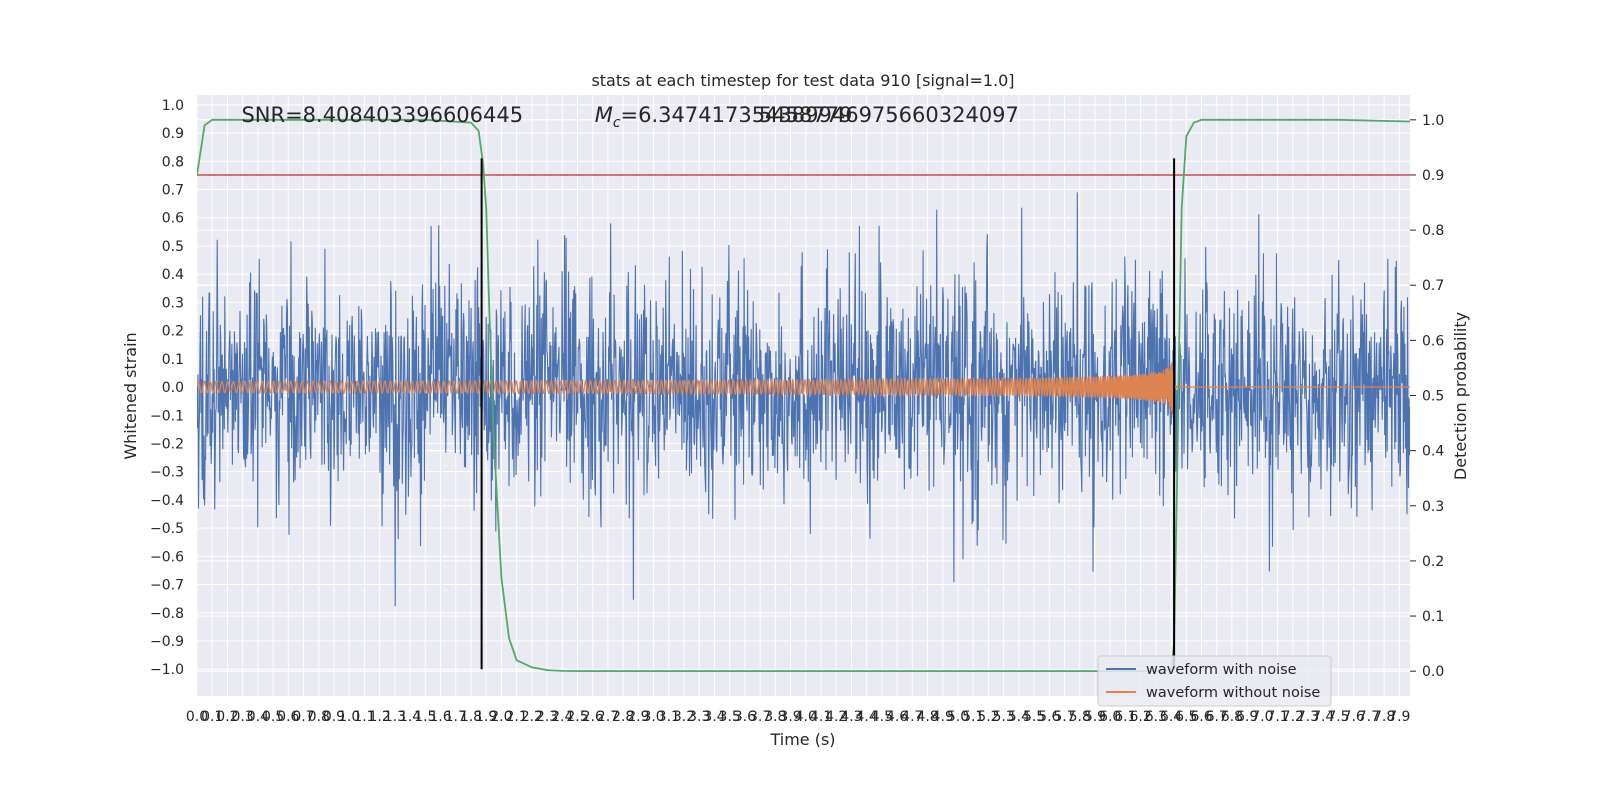  I want to click on x-tick-label: 4.7, so click(912, 717).